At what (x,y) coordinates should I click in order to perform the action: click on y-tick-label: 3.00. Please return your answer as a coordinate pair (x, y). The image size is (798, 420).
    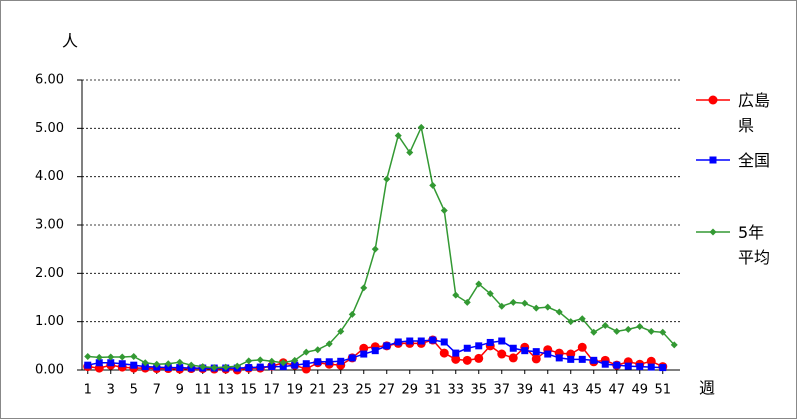
    Looking at the image, I should click on (49, 225).